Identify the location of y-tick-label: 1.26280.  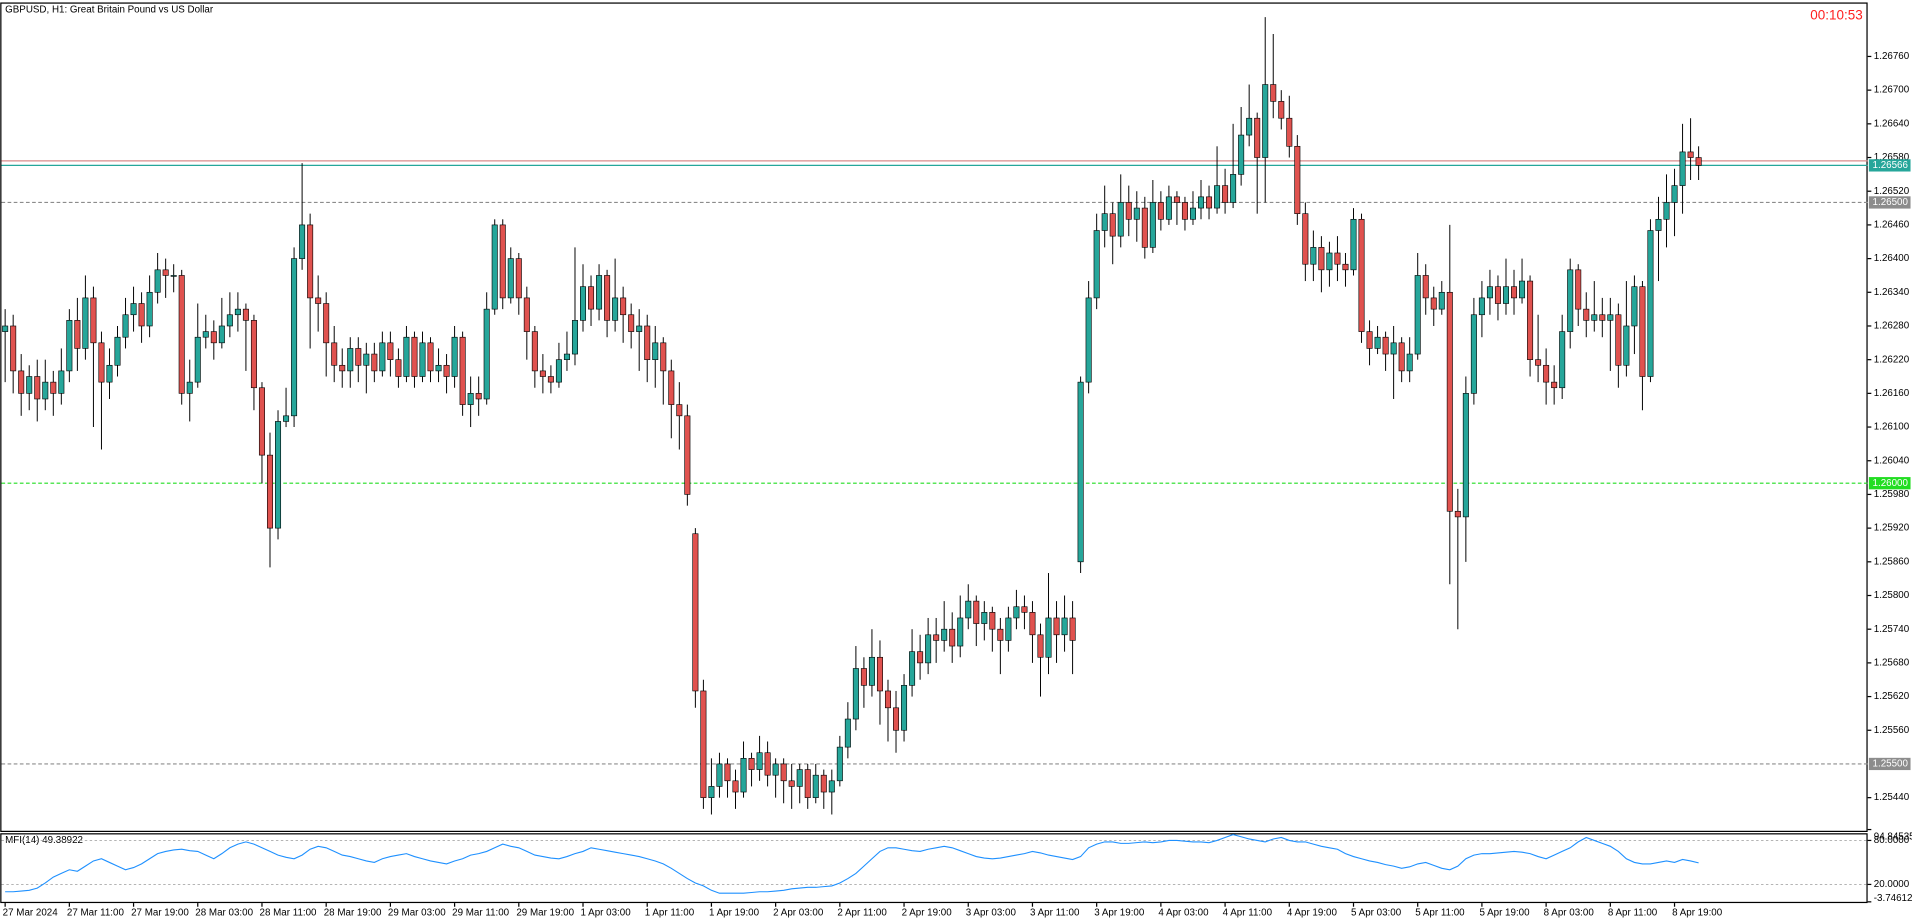
(1892, 326).